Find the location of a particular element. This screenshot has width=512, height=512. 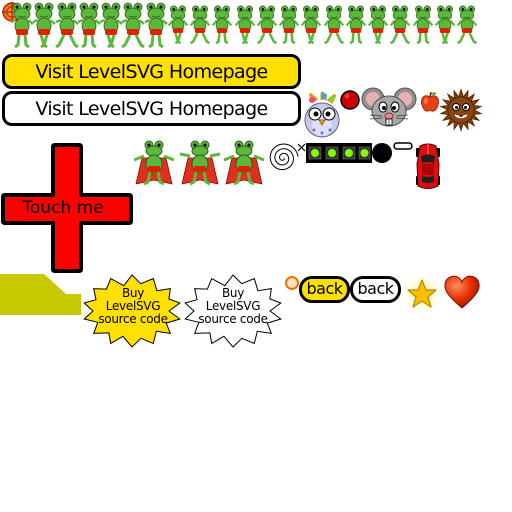

back-button-yellow: back is located at coordinates (324, 289).